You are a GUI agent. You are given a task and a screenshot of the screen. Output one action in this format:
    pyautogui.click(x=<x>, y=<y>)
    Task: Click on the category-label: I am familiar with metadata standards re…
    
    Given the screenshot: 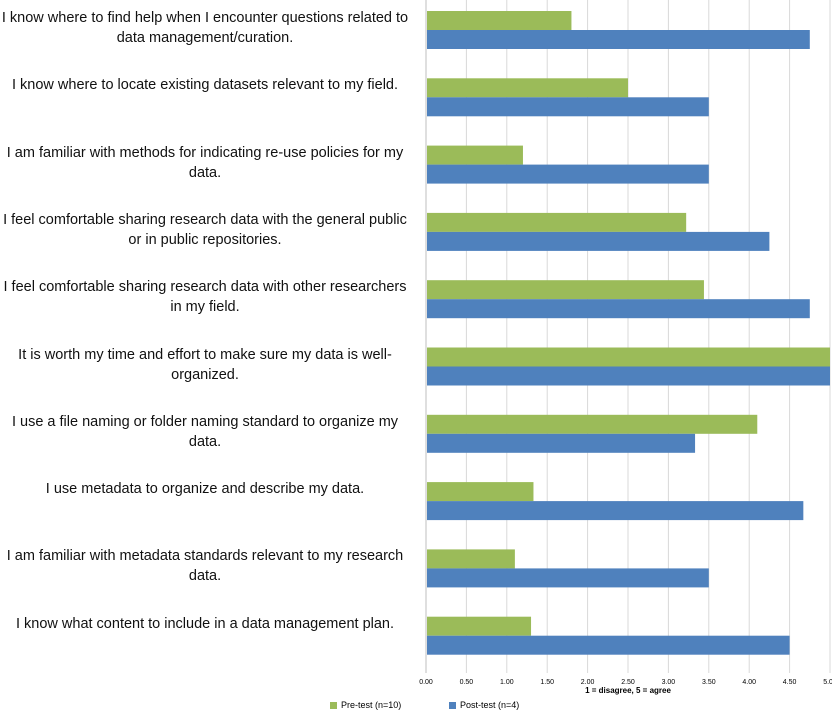 What is the action you would take?
    pyautogui.click(x=205, y=566)
    